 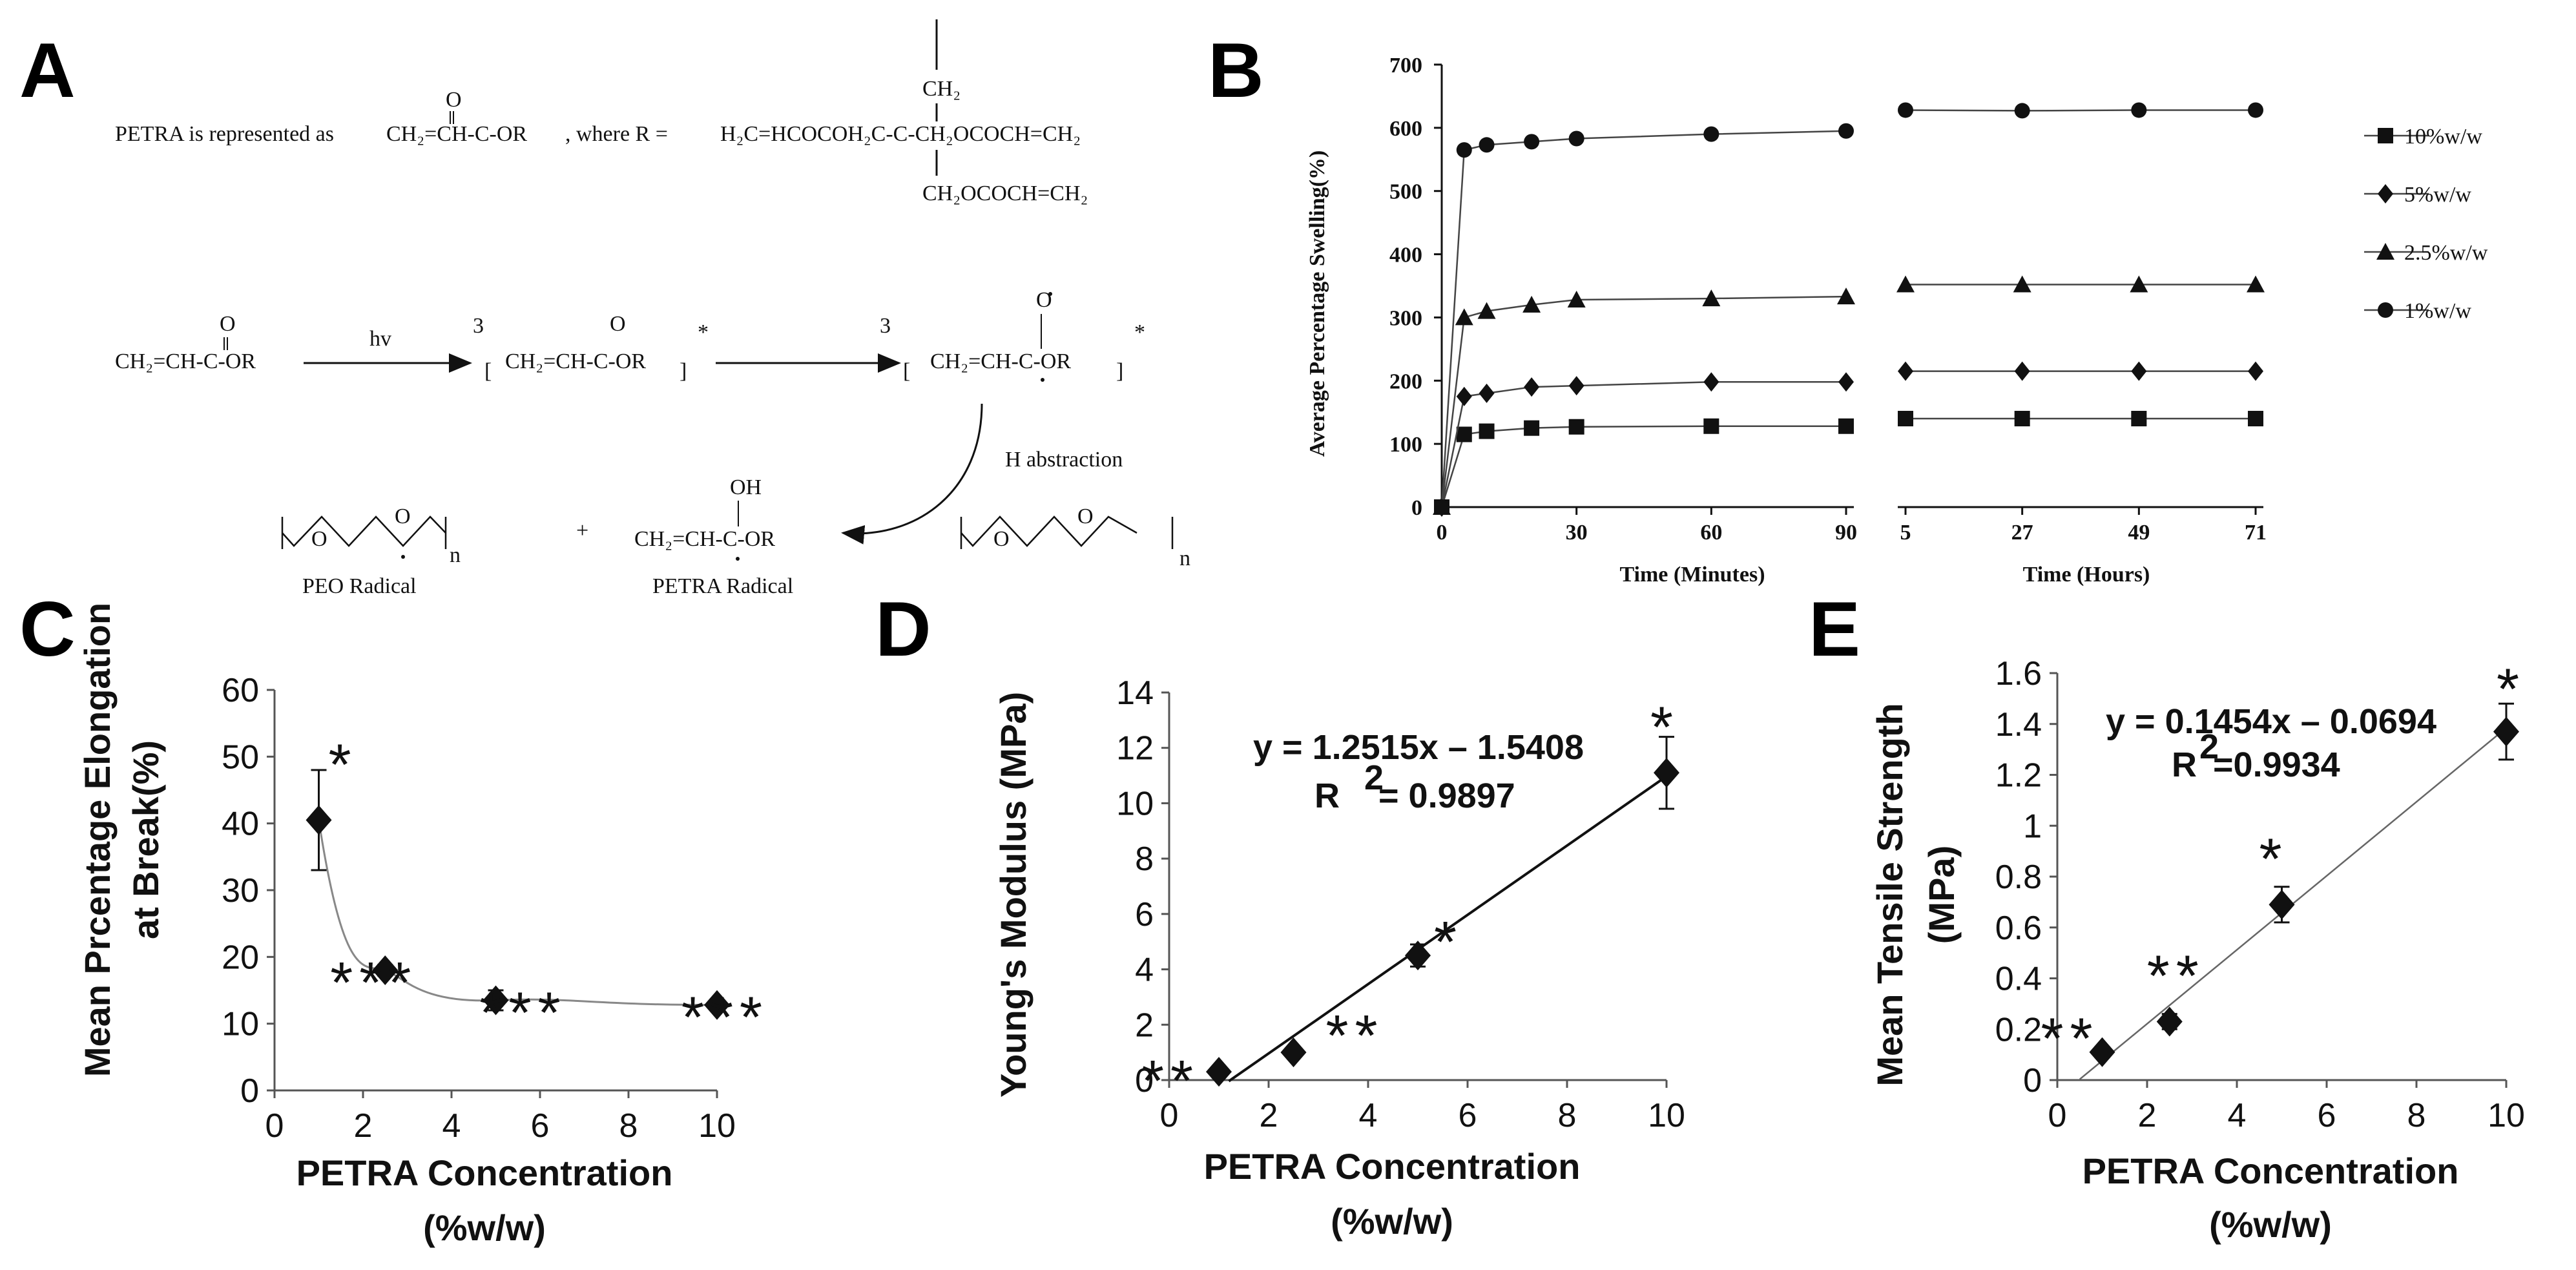 I want to click on chart-e-x-axis-label-1: PETRA Concentration, so click(x=2271, y=1170).